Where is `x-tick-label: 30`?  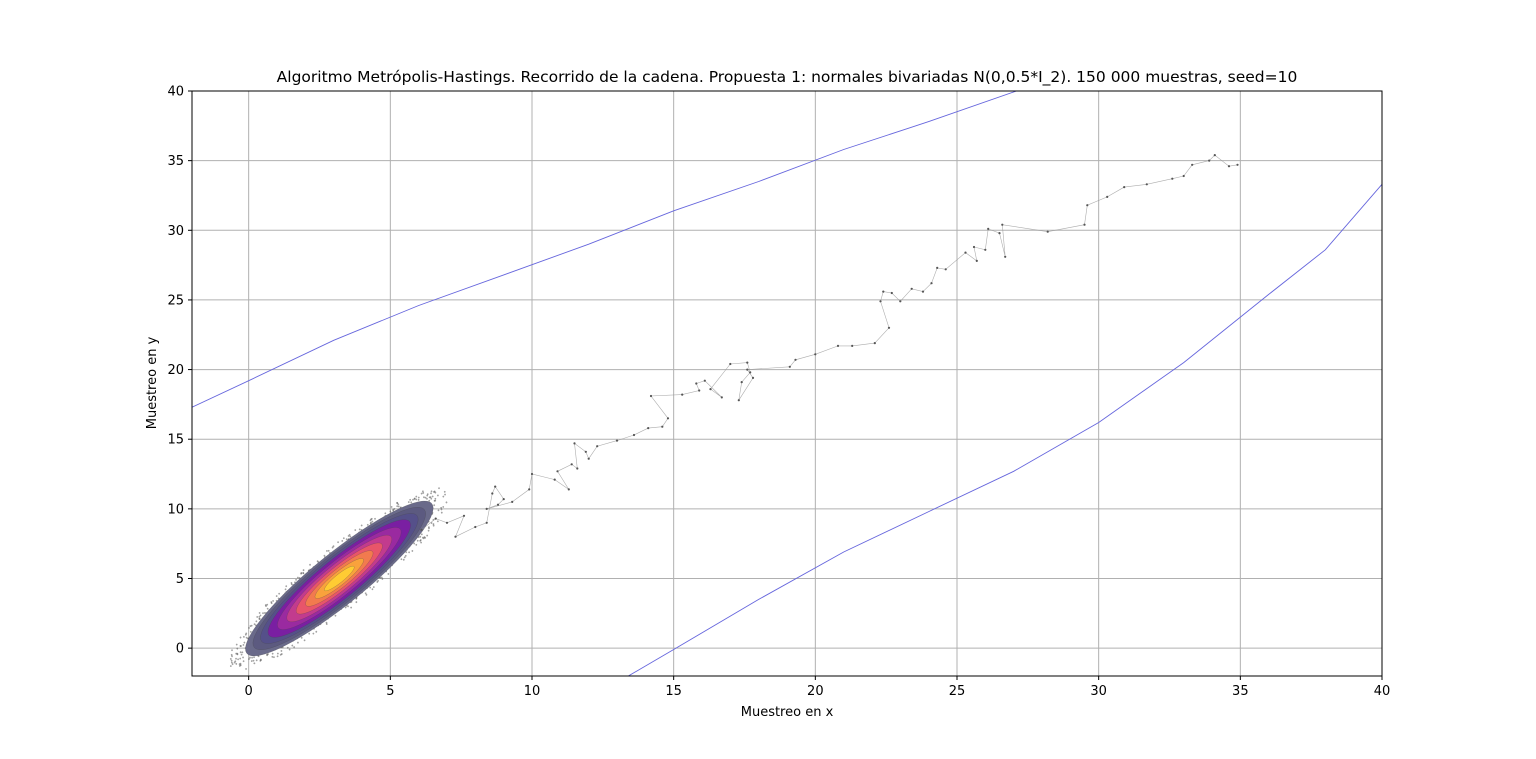
x-tick-label: 30 is located at coordinates (1098, 691).